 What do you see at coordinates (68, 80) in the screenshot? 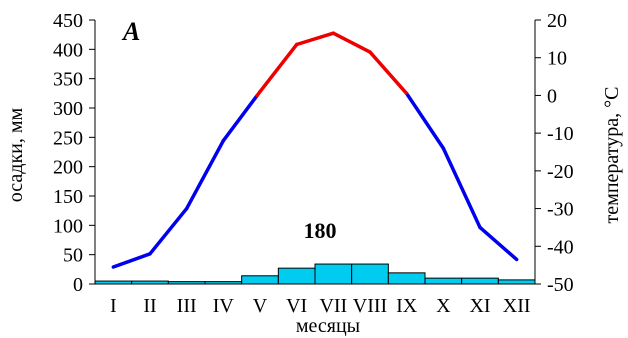
I see `y-left-tick-label: 350` at bounding box center [68, 80].